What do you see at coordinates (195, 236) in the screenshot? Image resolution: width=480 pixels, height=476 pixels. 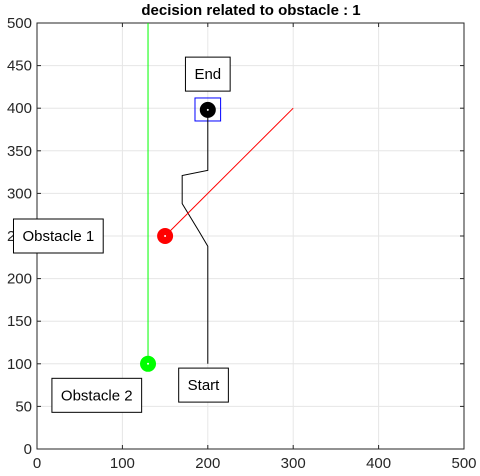 I see `series-line-path` at bounding box center [195, 236].